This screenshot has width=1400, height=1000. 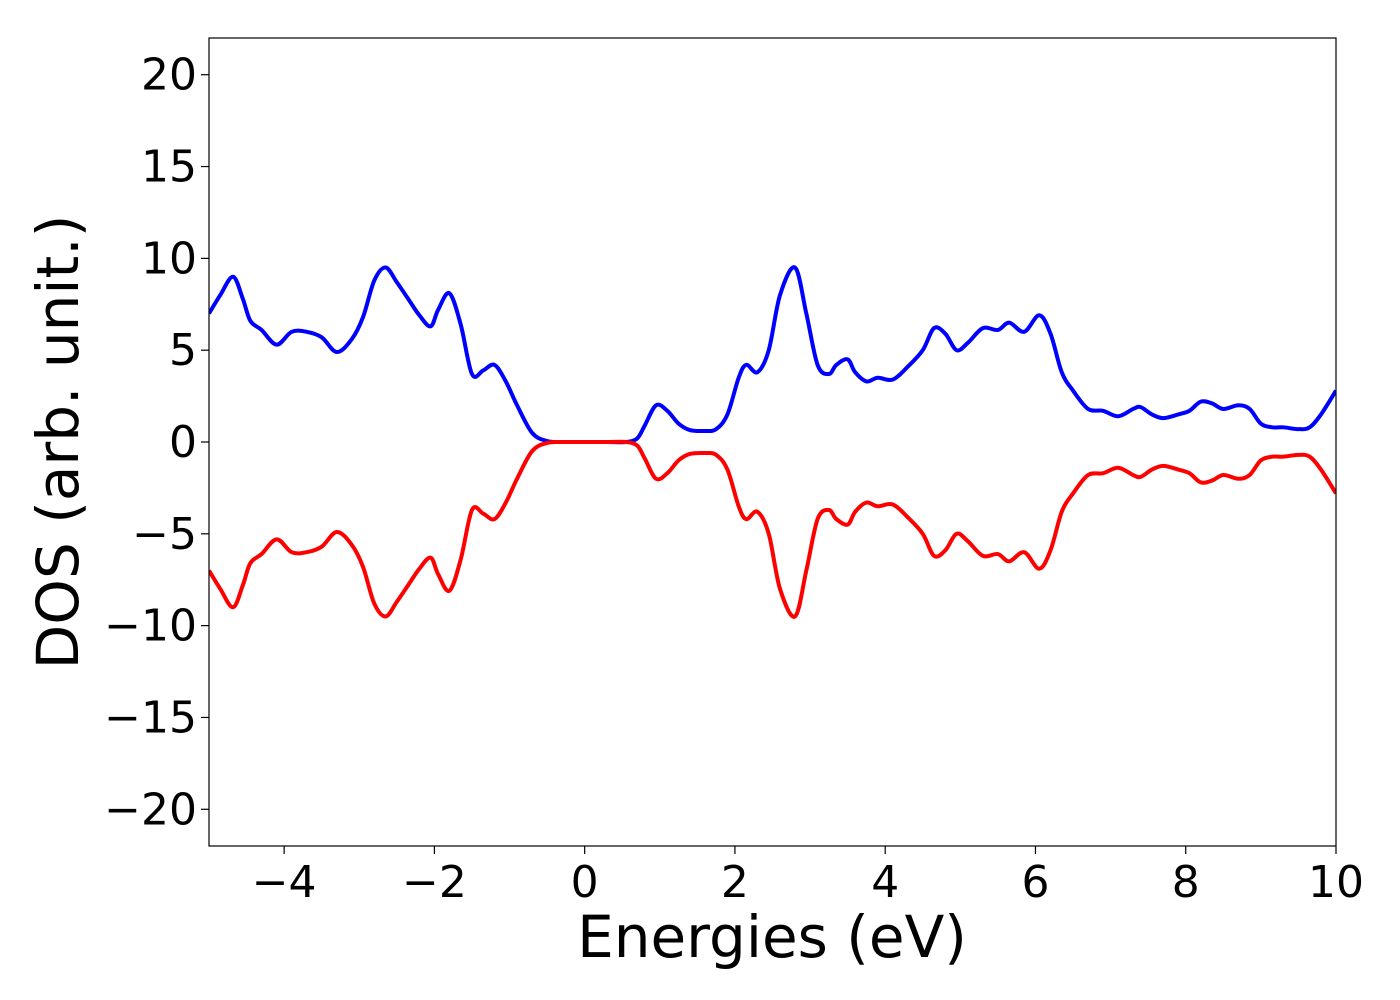 I want to click on y-tick-label: −15, so click(x=150, y=717).